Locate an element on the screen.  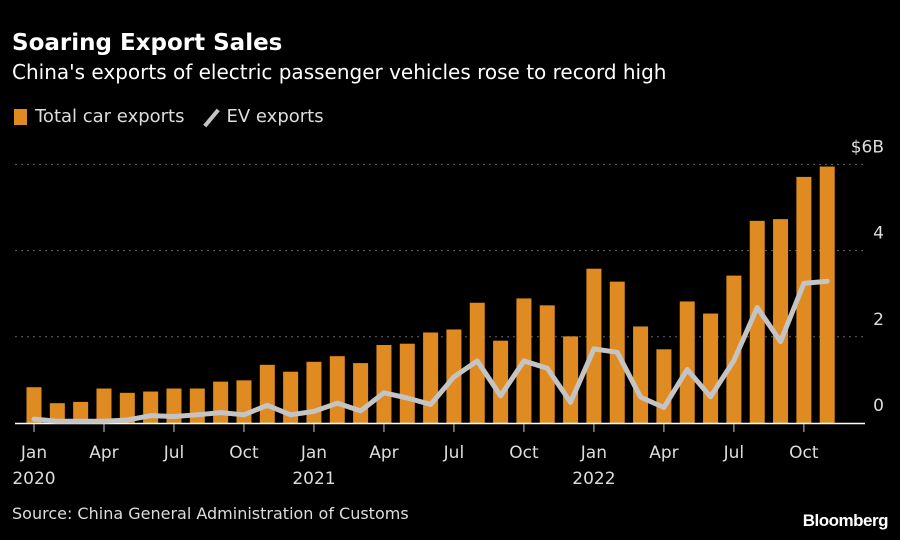
legend-swatch-total is located at coordinates (20, 116).